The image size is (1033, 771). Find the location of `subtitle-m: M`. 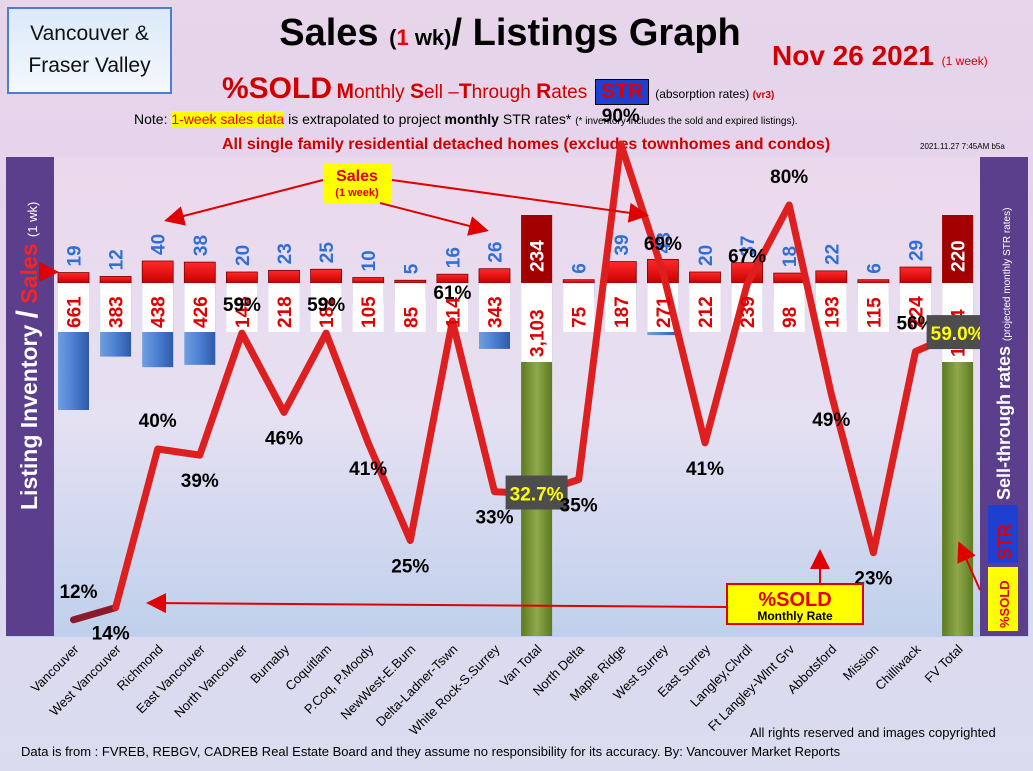

subtitle-m: M is located at coordinates (345, 91).